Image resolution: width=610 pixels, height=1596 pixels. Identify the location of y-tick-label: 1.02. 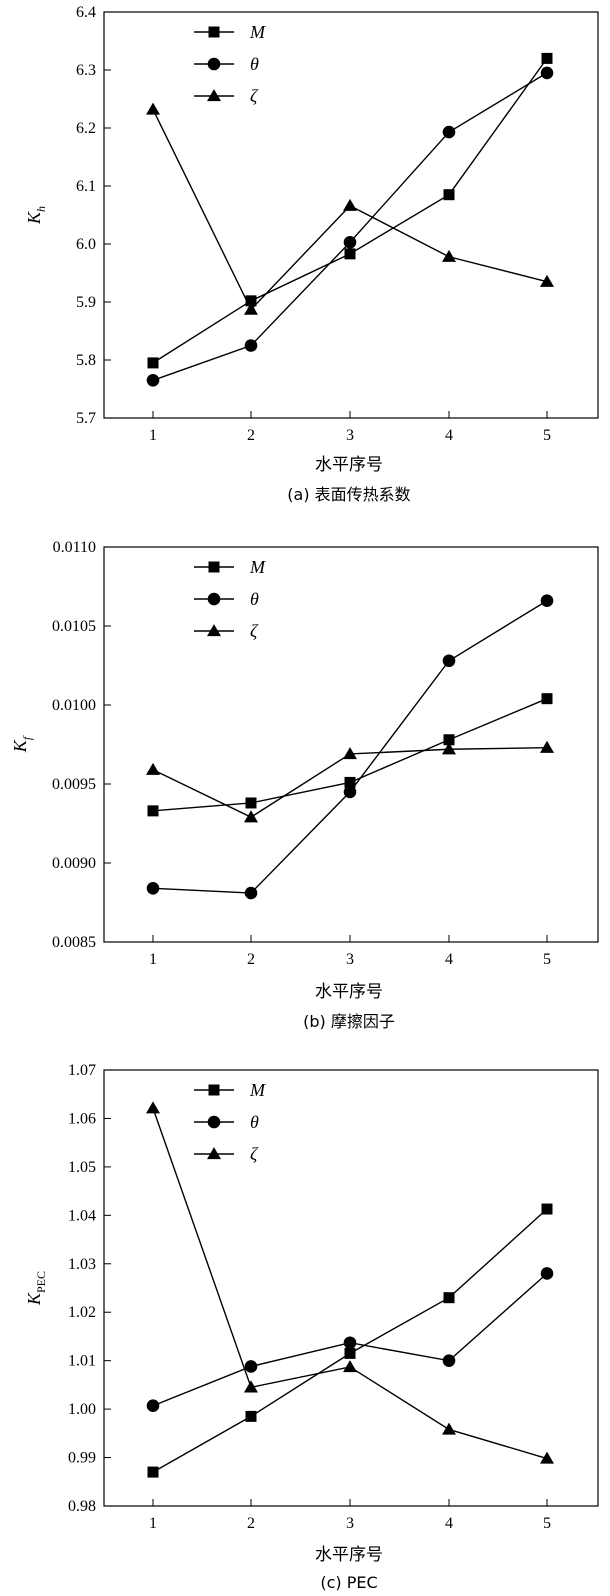
(82, 1312).